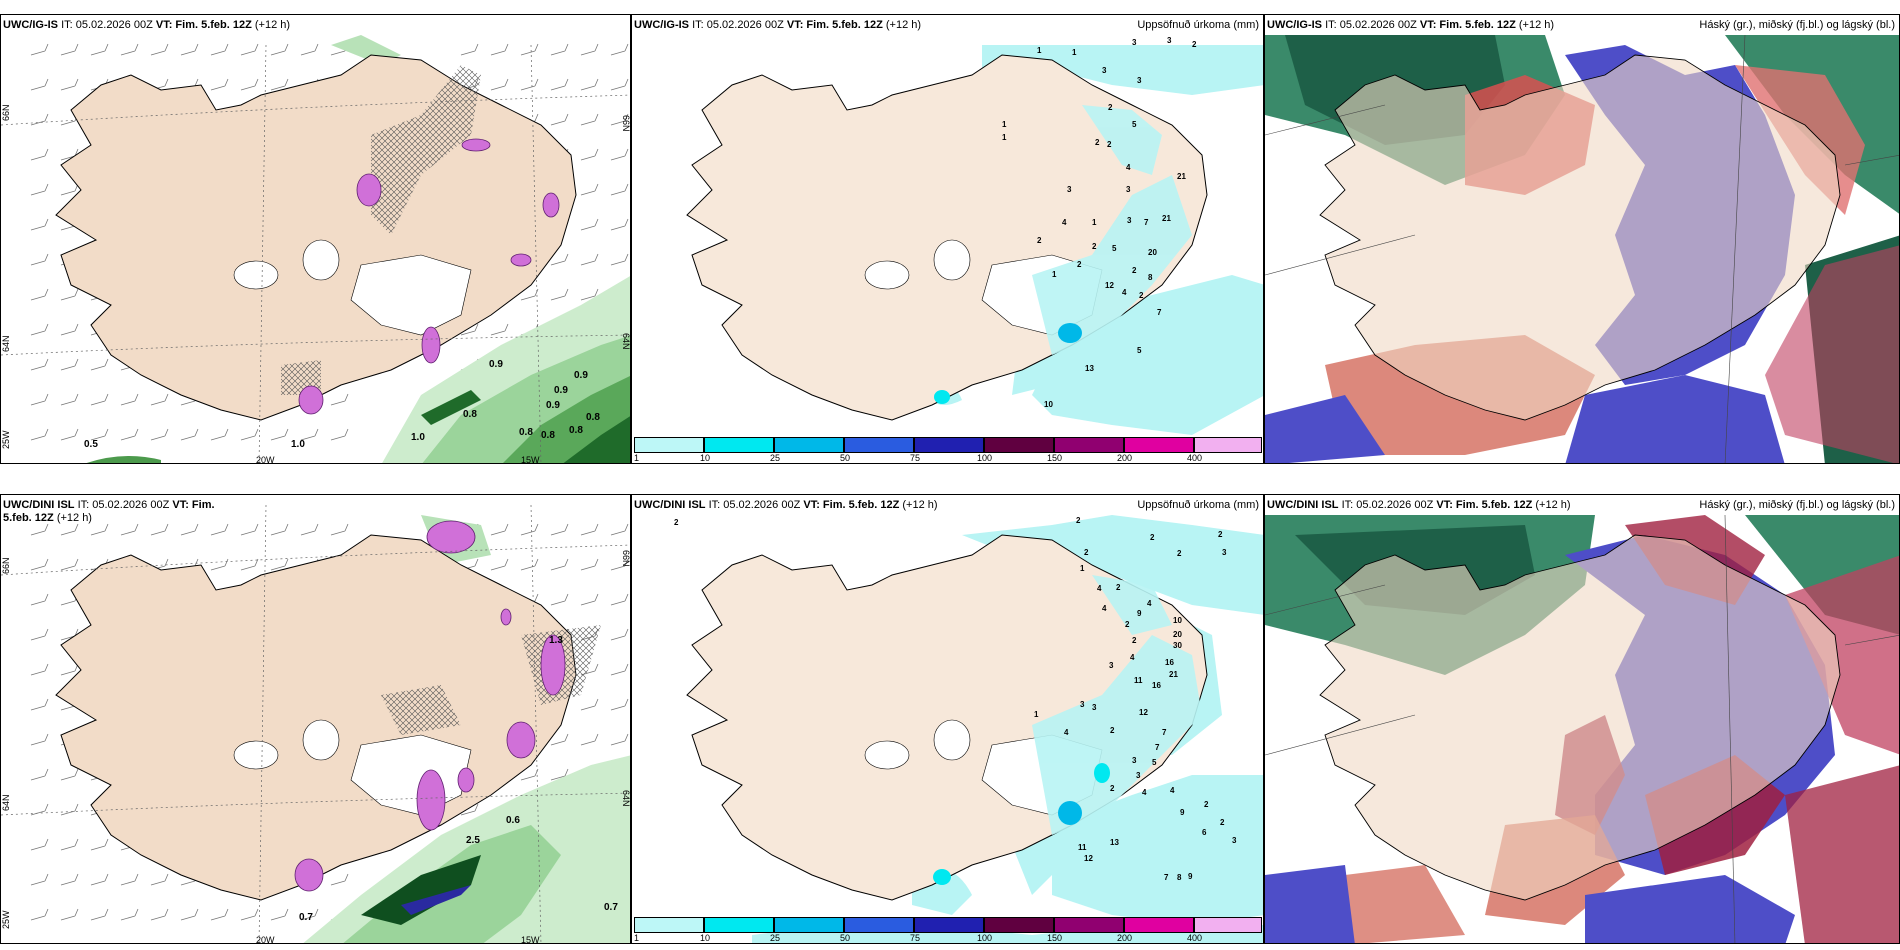  What do you see at coordinates (985, 458) in the screenshot?
I see `colorbar-label: 100` at bounding box center [985, 458].